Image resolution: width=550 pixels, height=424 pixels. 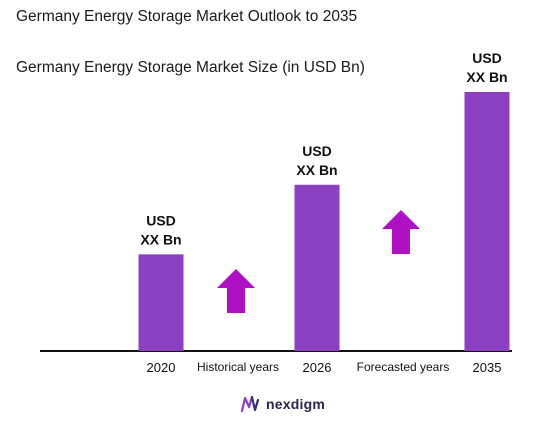 What do you see at coordinates (160, 239) in the screenshot?
I see `data-label-value-2020: XX Bn` at bounding box center [160, 239].